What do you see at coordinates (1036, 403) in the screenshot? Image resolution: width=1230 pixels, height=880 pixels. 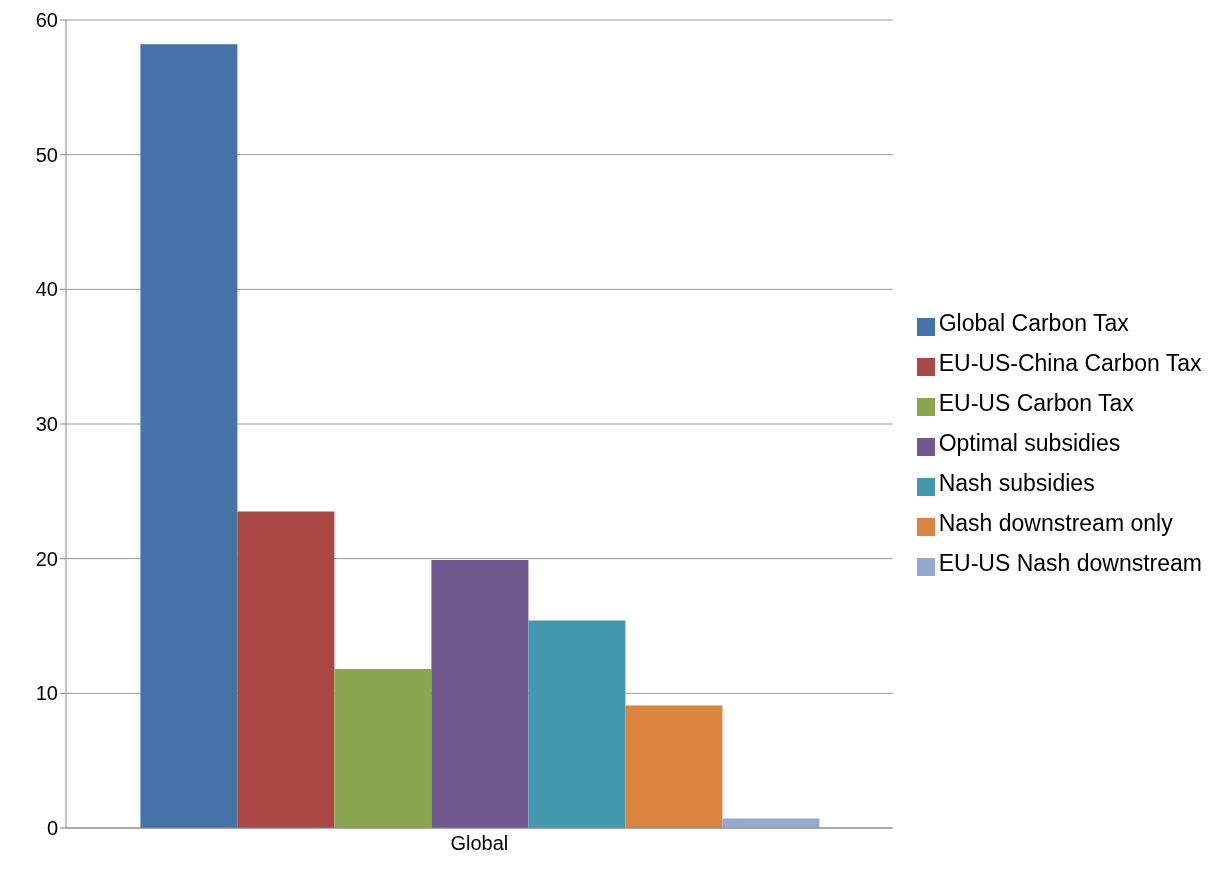 I see `legend-label: EU-US Carbon Tax` at bounding box center [1036, 403].